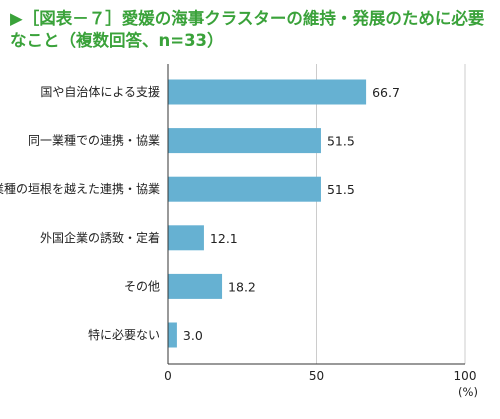 The image size is (500, 419). I want to click on value-label-2: 51.5, so click(341, 189).